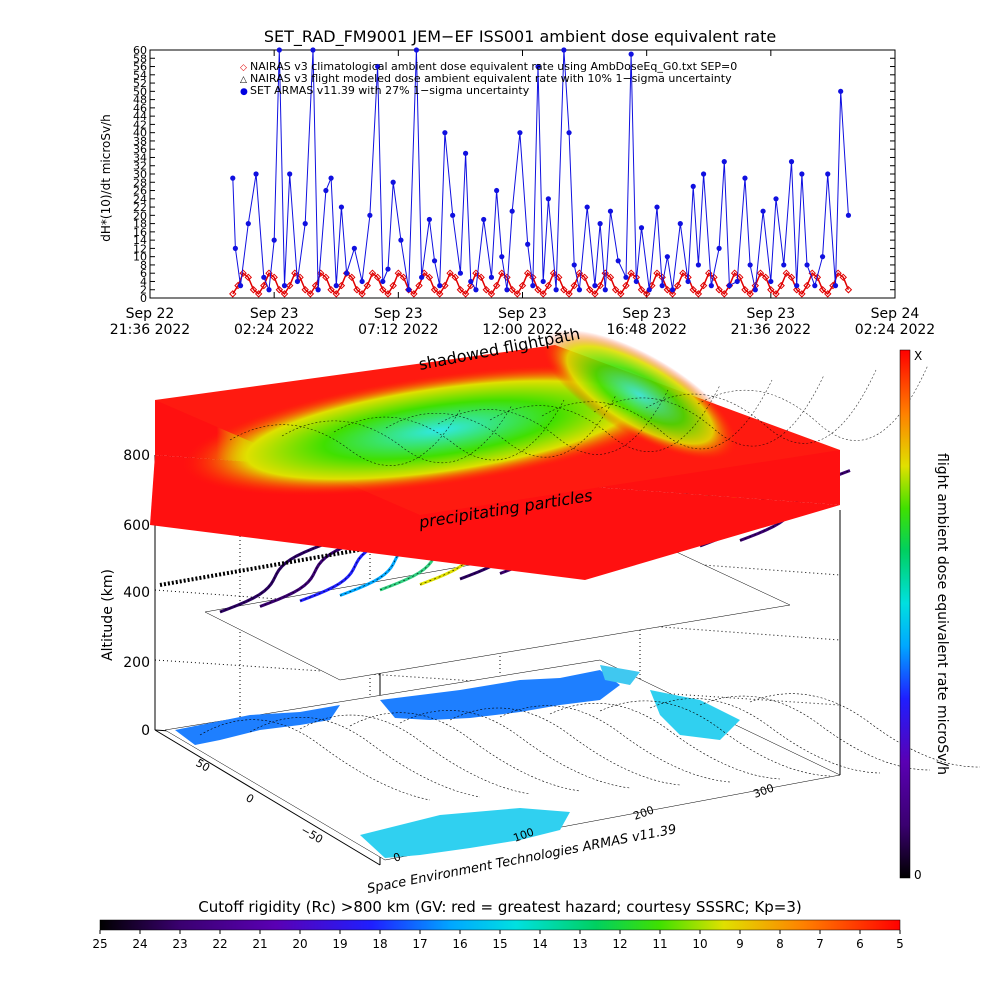  Describe the element at coordinates (299, 944) in the screenshot. I see `rc-tick-label: 20` at that location.